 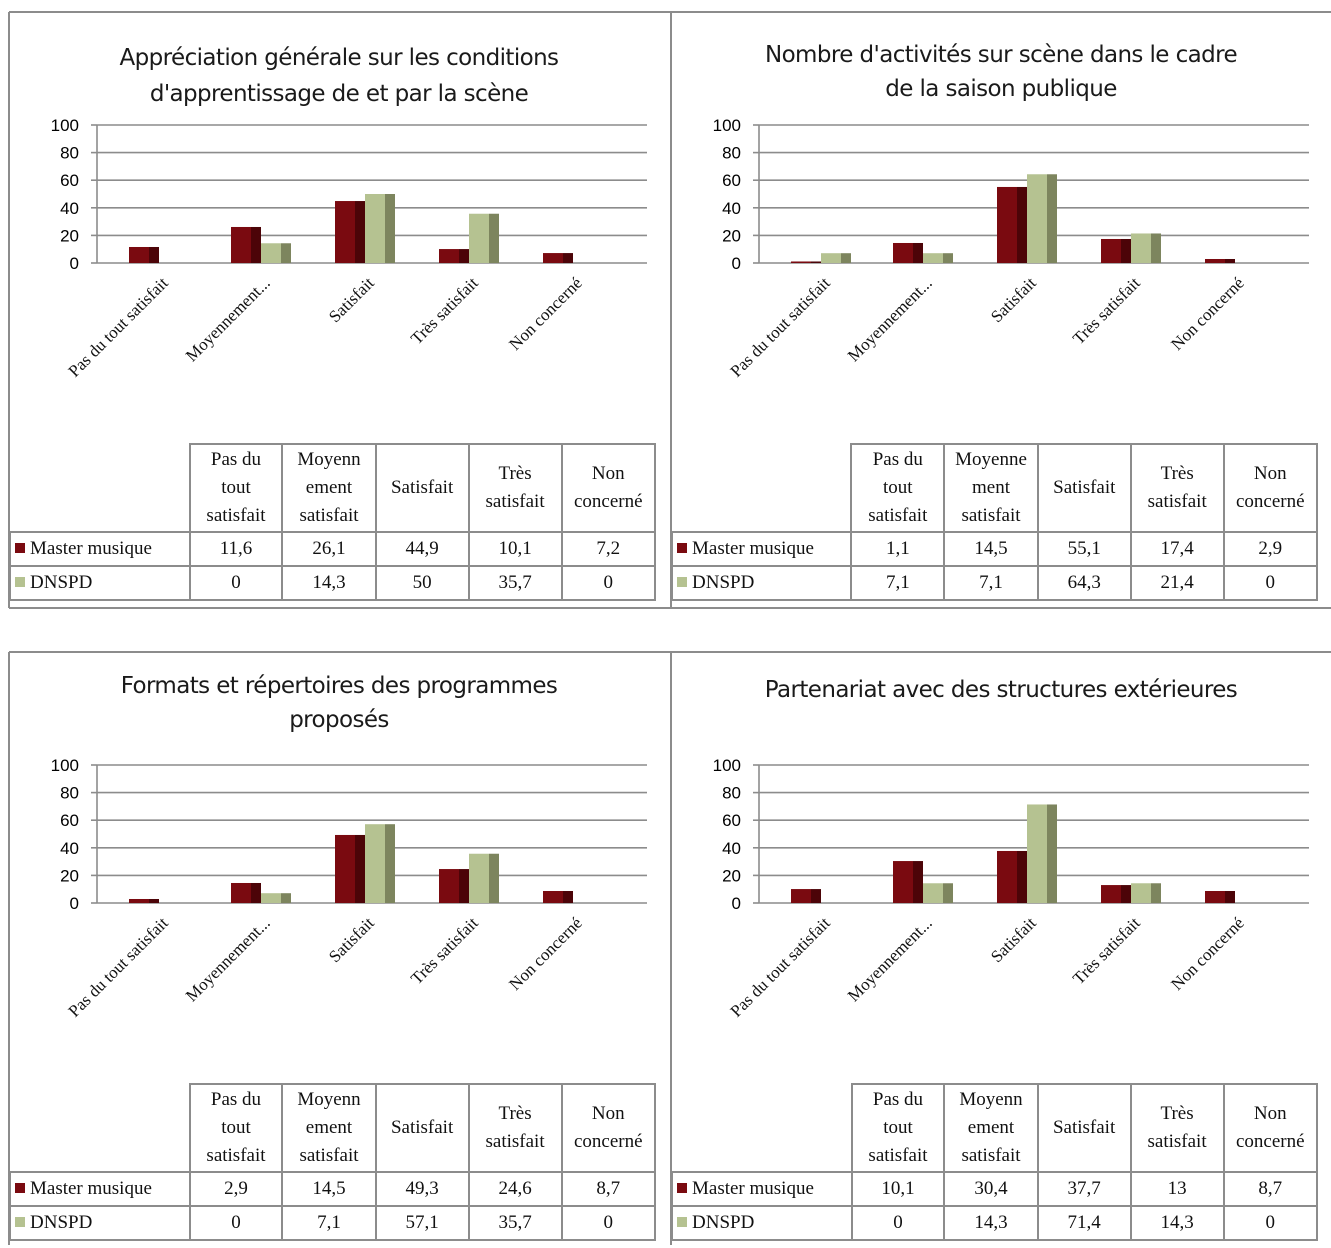 What do you see at coordinates (100, 549) in the screenshot?
I see `series-label-cell: Master musique` at bounding box center [100, 549].